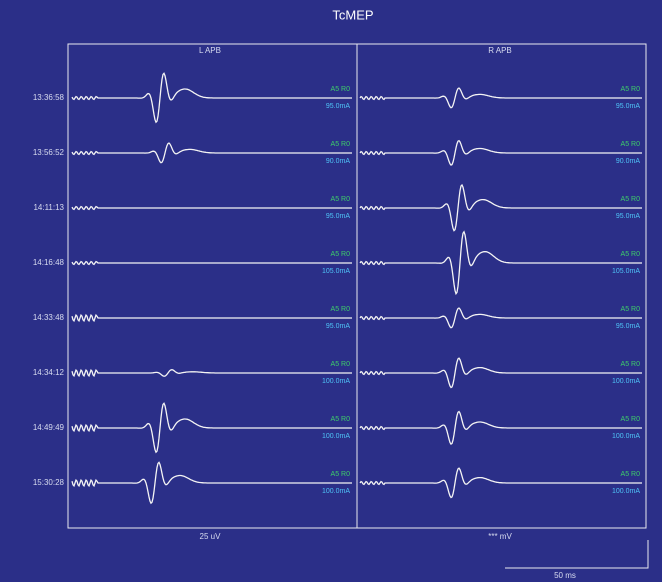 The width and height of the screenshot is (662, 582). What do you see at coordinates (49, 427) in the screenshot?
I see `timestamp: 14:49:49` at bounding box center [49, 427].